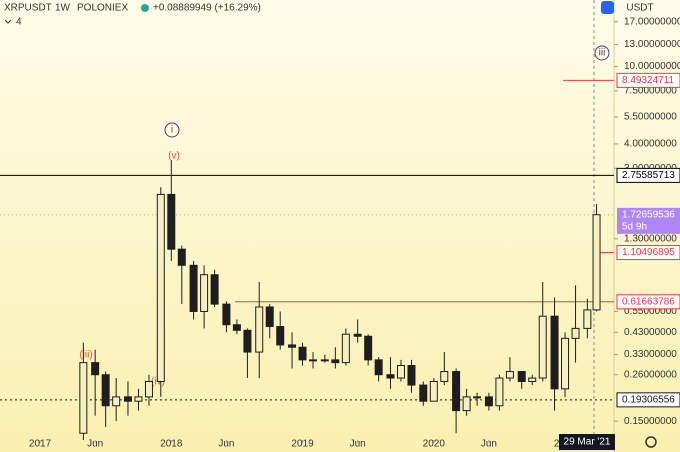  What do you see at coordinates (8, 21) in the screenshot?
I see `chevron` at bounding box center [8, 21].